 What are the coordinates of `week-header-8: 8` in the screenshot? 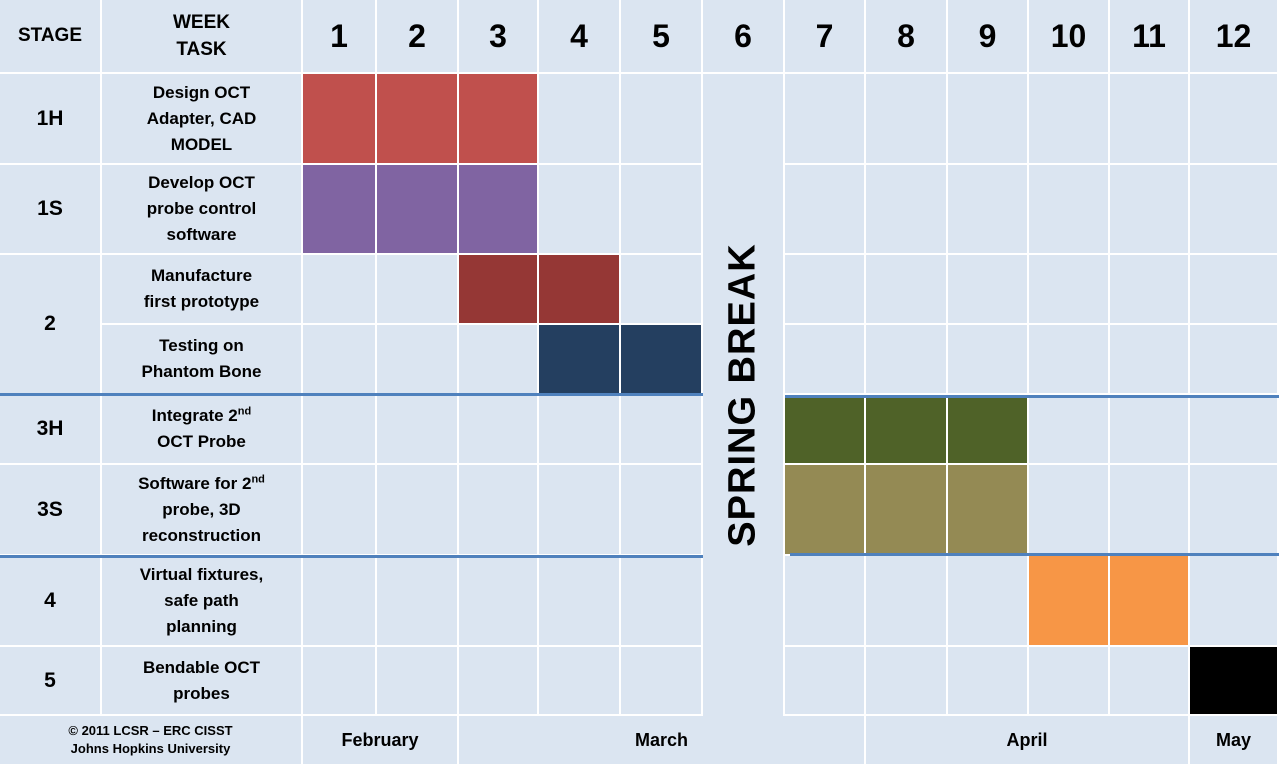 It's located at (907, 37).